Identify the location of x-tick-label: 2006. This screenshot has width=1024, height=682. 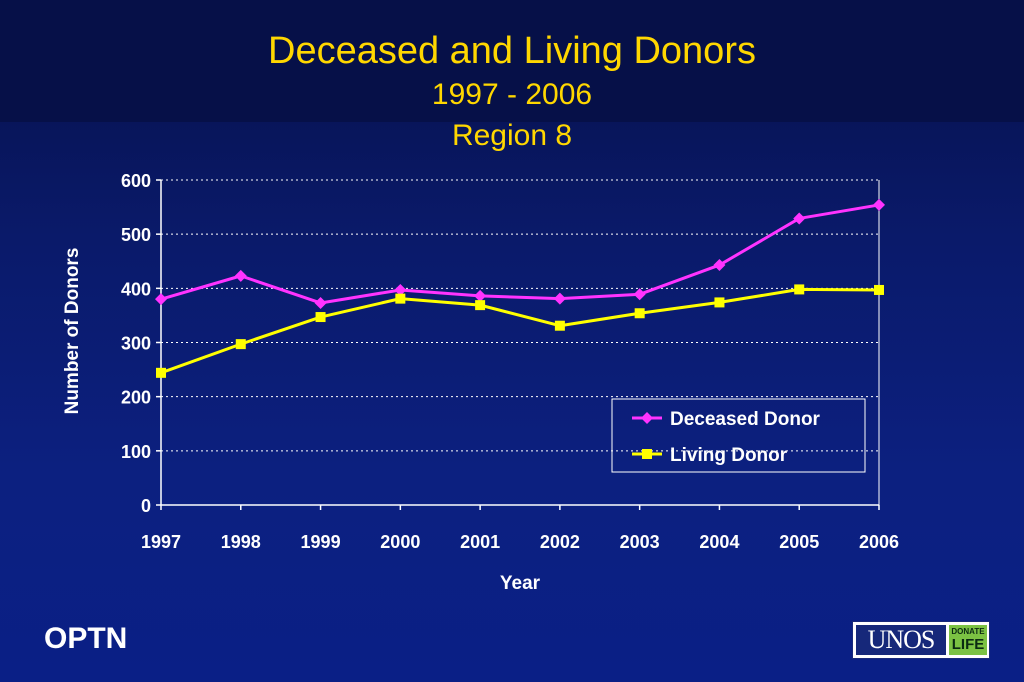
(879, 542).